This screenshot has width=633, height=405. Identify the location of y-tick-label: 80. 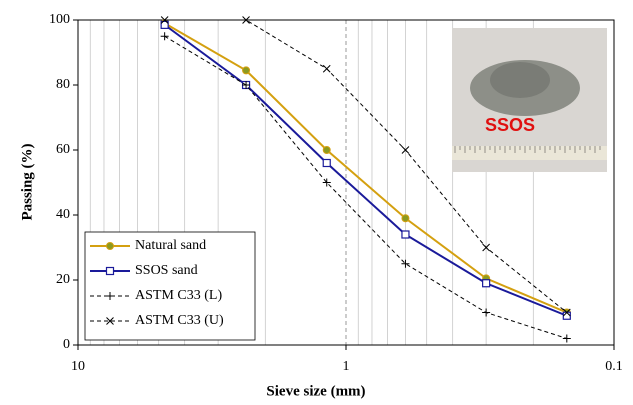
(63, 84).